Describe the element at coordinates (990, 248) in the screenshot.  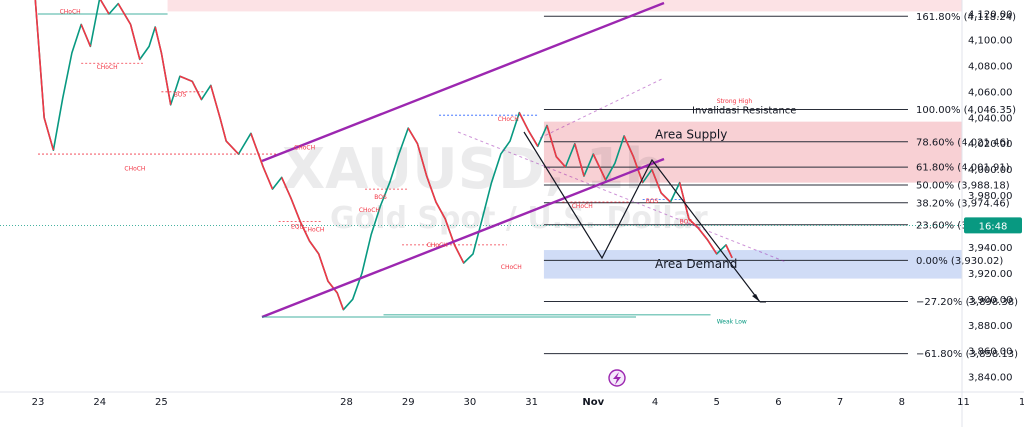
I see `y-tick-label: 3,940.00` at that location.